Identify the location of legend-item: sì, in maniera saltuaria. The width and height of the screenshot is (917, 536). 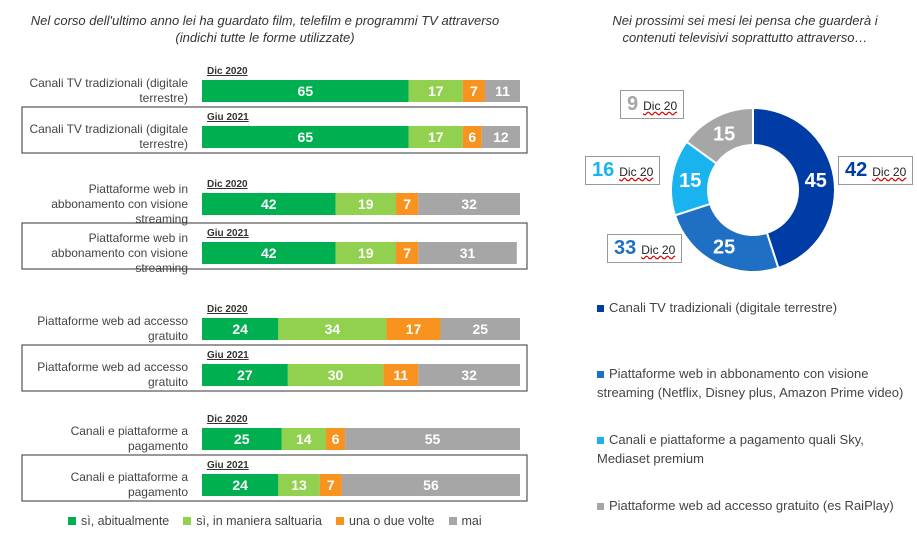
(252, 521).